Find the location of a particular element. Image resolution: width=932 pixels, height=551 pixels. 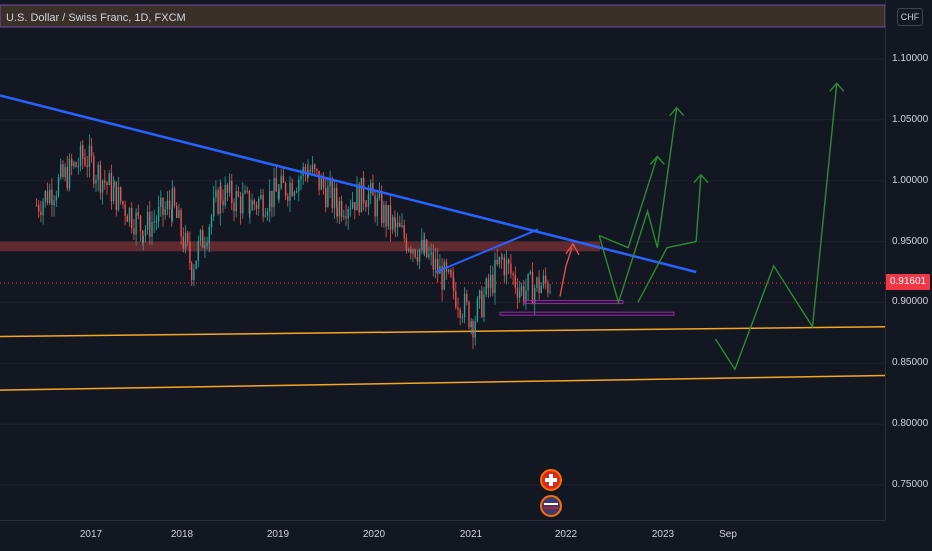

time-axis: 2017 2018 2019 2020 2021 2022 2023 Sep is located at coordinates (442, 535).